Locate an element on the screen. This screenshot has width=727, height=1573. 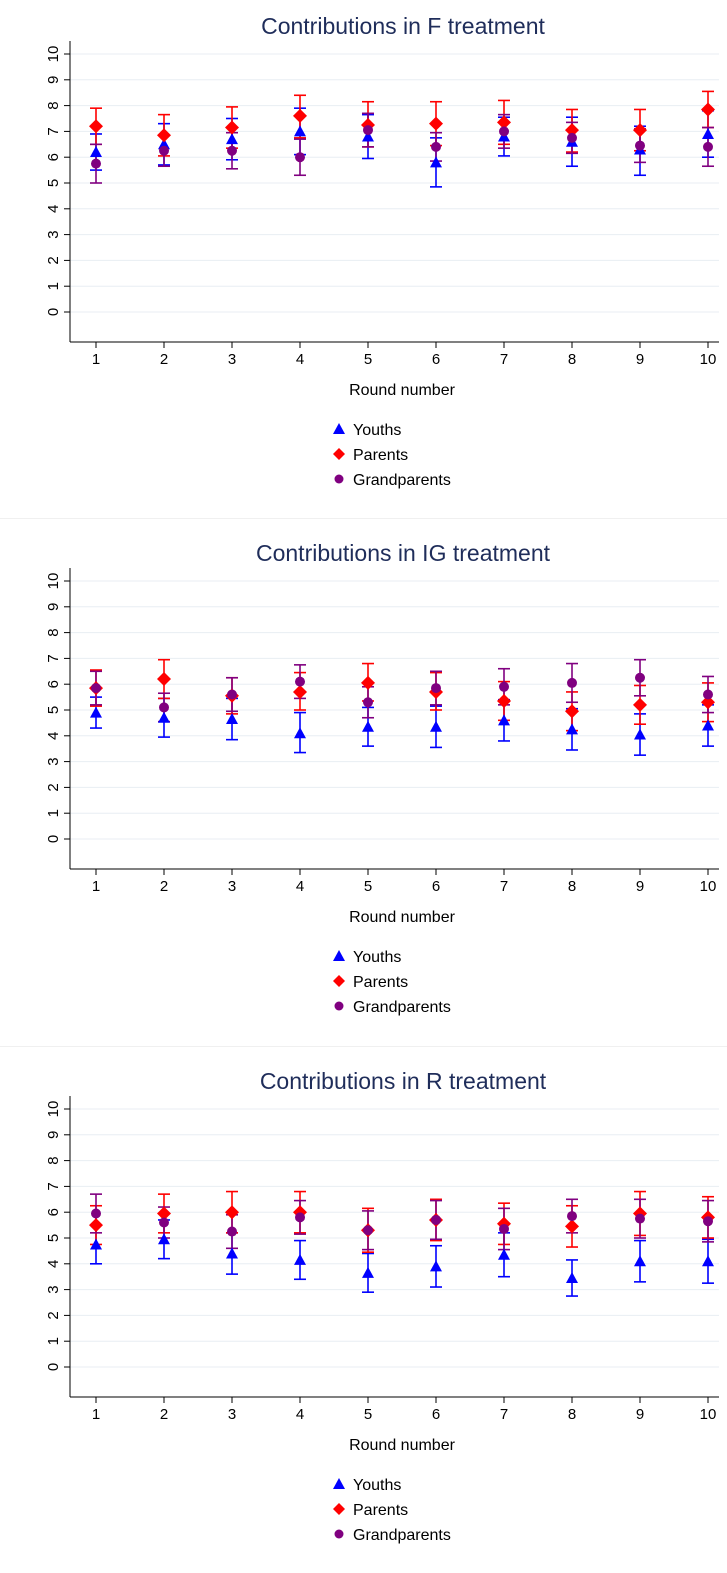
y-tick-label: 4 is located at coordinates (53, 736).